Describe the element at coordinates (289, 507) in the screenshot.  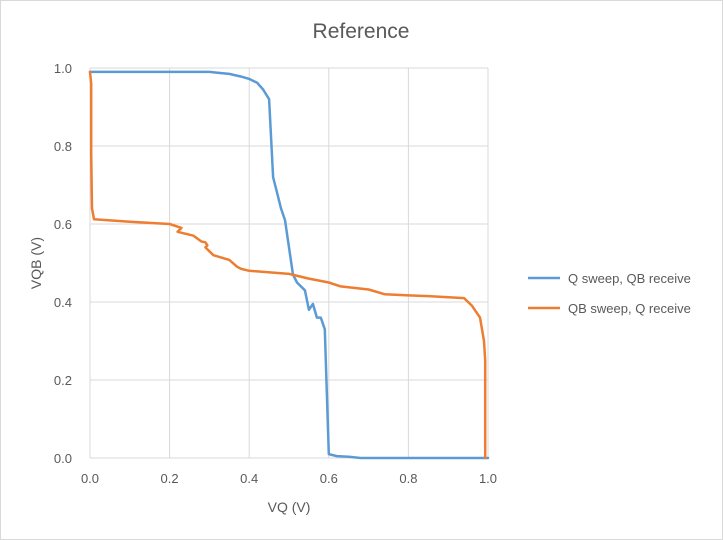
I see `x-axis-title: VQ (V)` at that location.